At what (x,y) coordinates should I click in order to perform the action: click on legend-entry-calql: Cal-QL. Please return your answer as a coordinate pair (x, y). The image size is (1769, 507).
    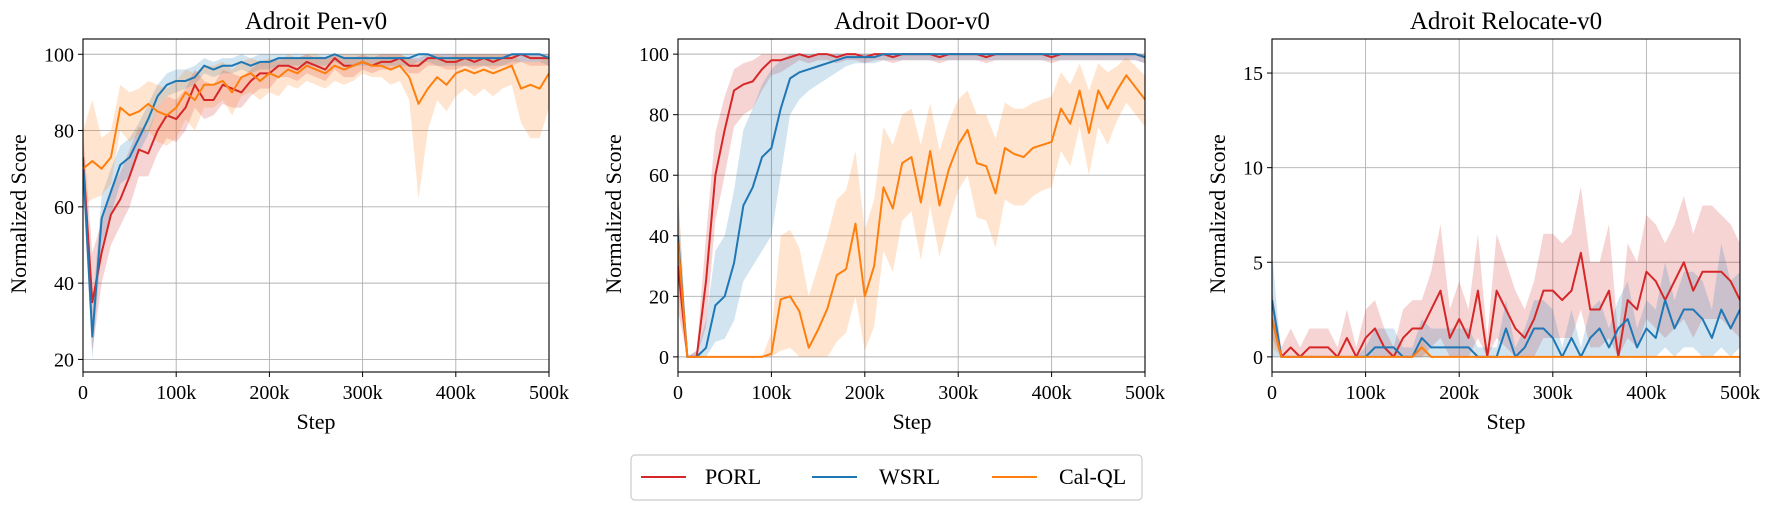
    Looking at the image, I should click on (1059, 476).